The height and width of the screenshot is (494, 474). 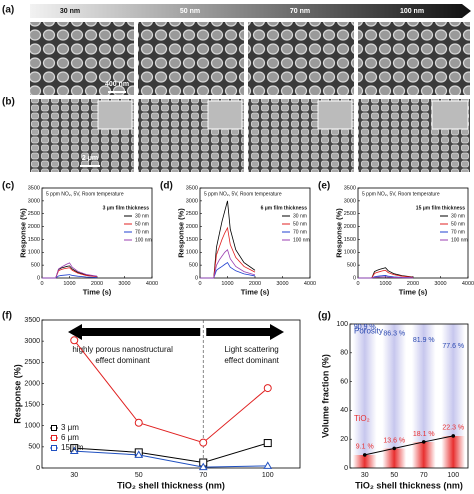 What do you see at coordinates (394, 440) in the screenshot?
I see `value-label: 13.6 %` at bounding box center [394, 440].